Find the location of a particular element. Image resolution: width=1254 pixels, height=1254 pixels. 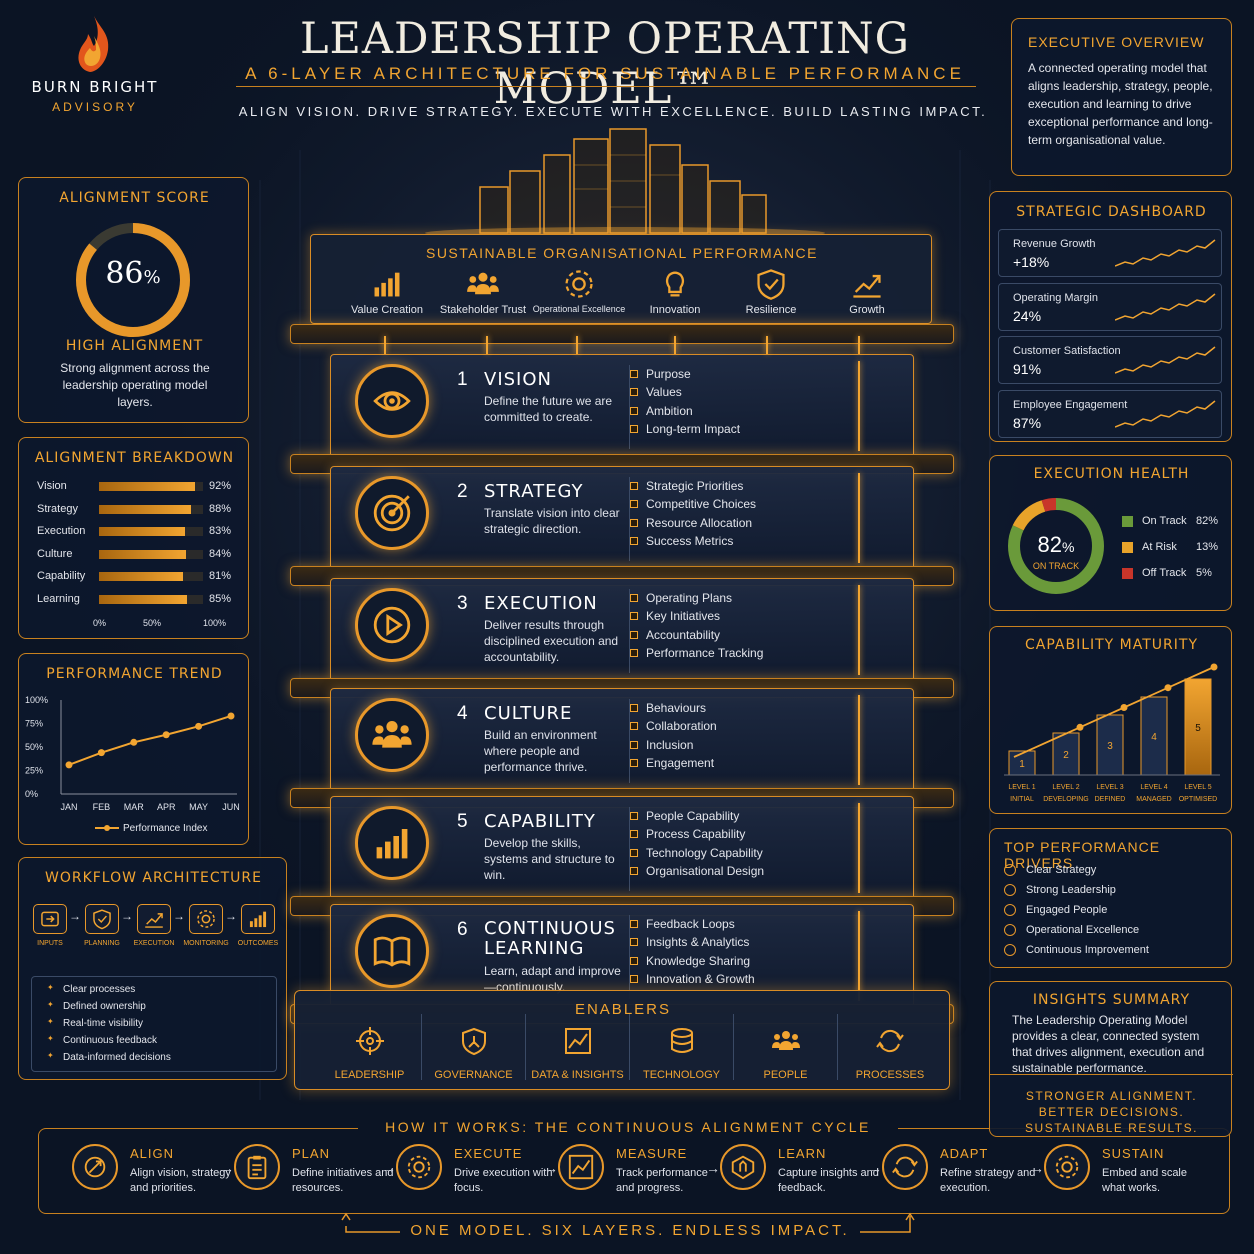

cycle-step-measure: MEASURE Track performance and progress. is located at coordinates (638, 1174).